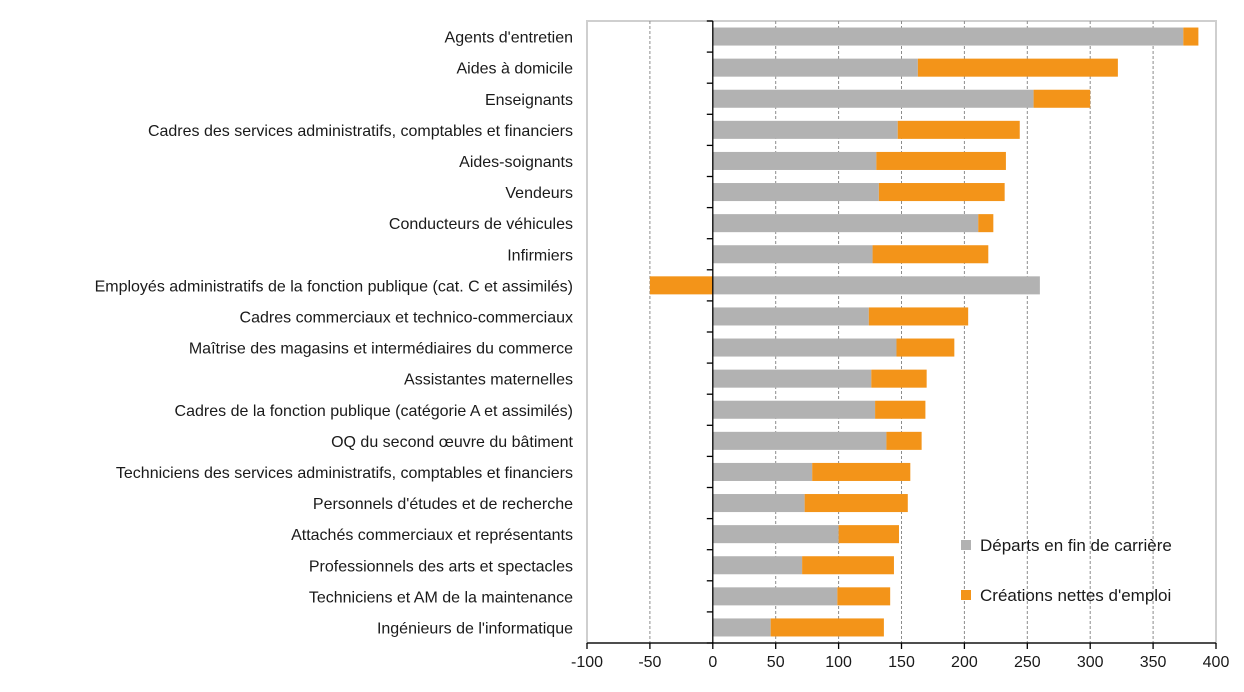 This screenshot has width=1244, height=692. I want to click on category-label: Assistantes maternelles, so click(488, 380).